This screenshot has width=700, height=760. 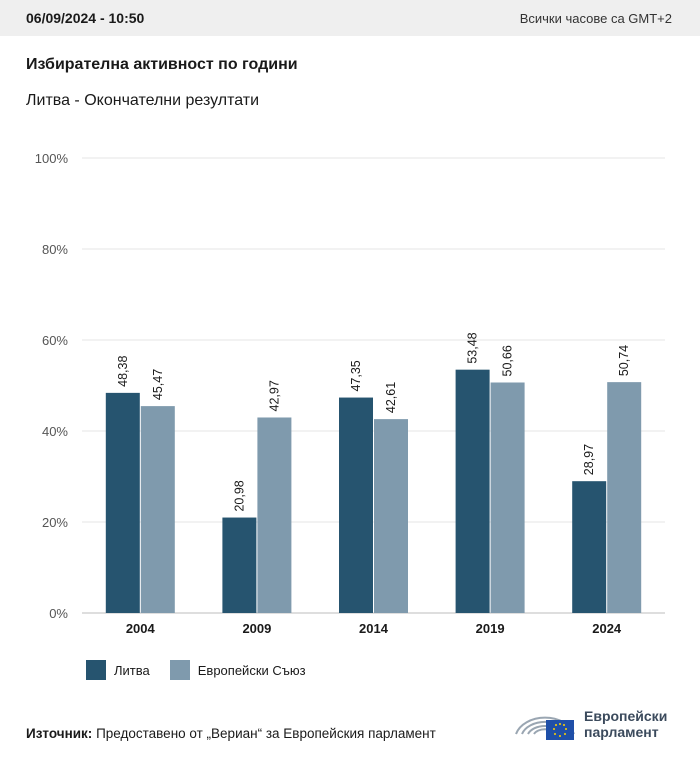 I want to click on european-parliament-logo: Европейски парламент, so click(x=597, y=724).